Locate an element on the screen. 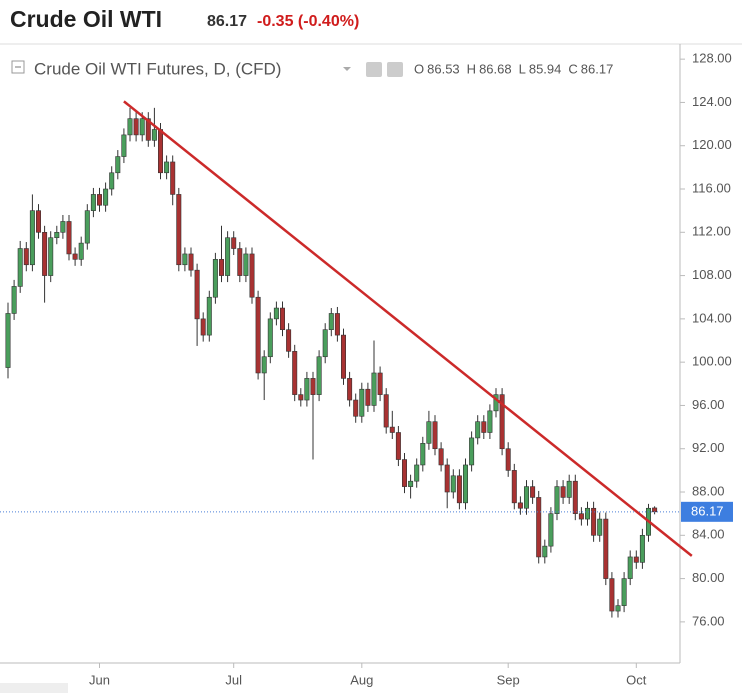 This screenshot has width=742, height=693. legend-dropdown is located at coordinates (347, 69).